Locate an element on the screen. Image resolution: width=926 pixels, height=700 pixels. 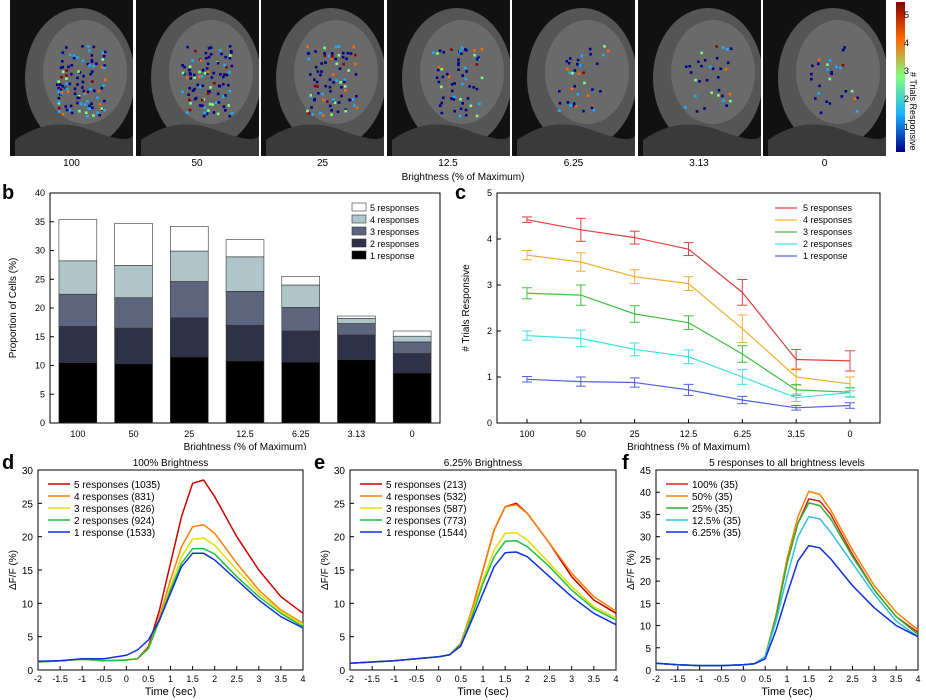
x-tick-label: 50 is located at coordinates (581, 434).